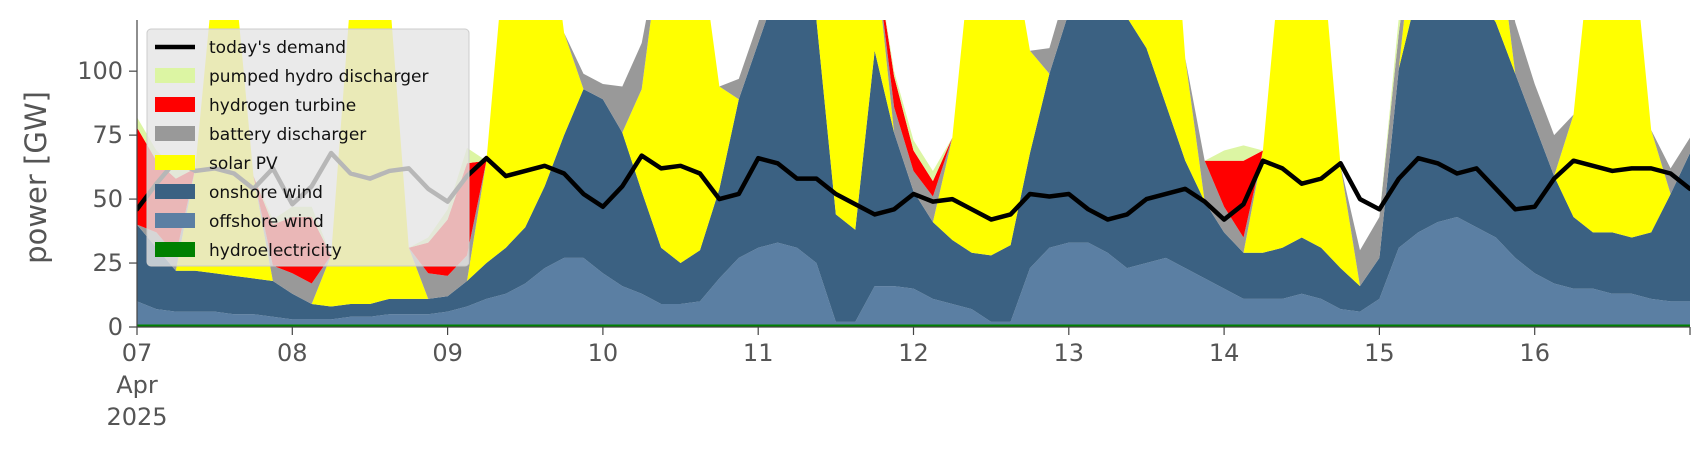 This screenshot has height=460, width=1706. I want to click on legend-swatch-solar-pv, so click(175, 162).